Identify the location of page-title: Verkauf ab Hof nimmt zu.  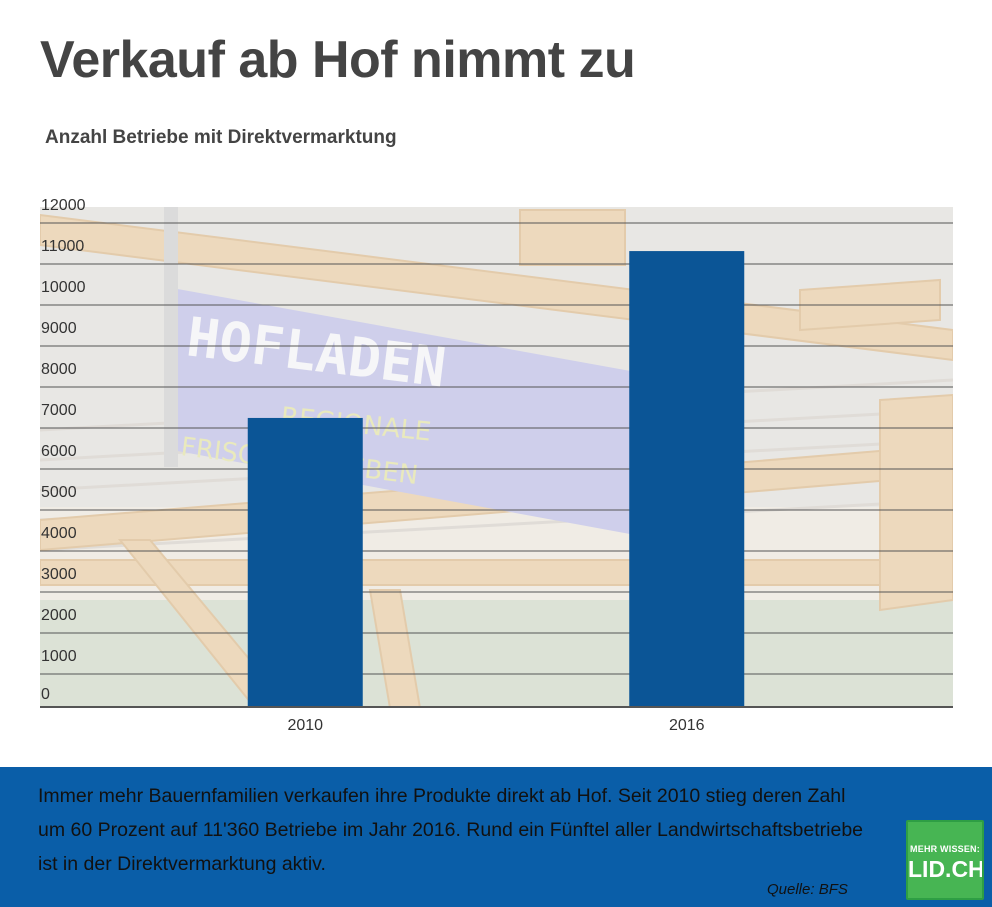
(338, 60).